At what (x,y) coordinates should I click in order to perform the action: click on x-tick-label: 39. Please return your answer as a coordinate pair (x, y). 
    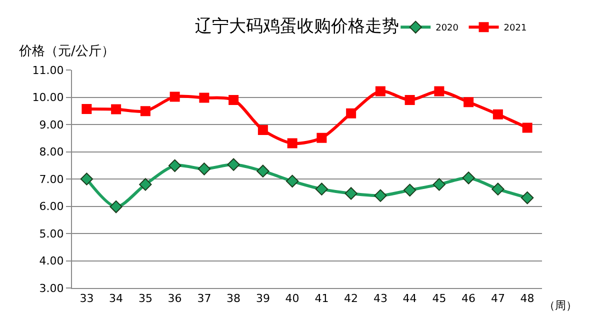
    Looking at the image, I should click on (263, 299).